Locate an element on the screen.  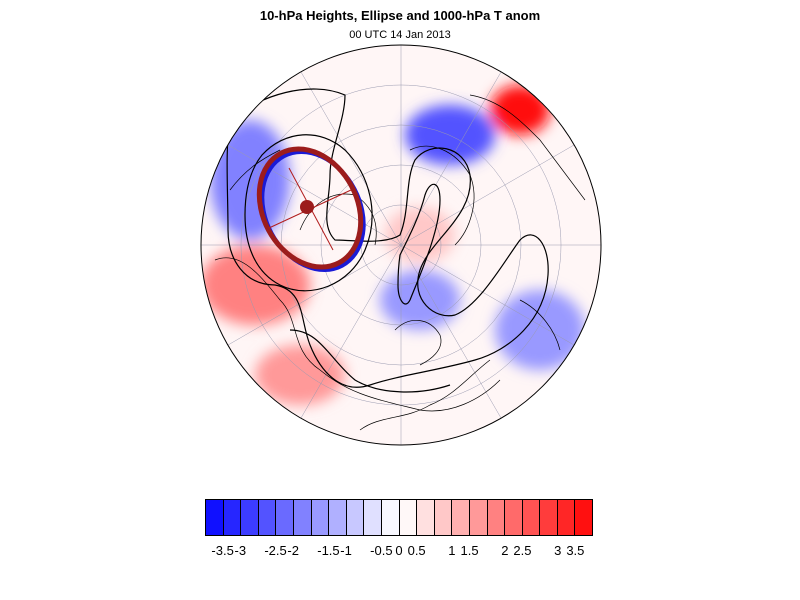
colorbar-tick-label: -1 is located at coordinates (346, 550).